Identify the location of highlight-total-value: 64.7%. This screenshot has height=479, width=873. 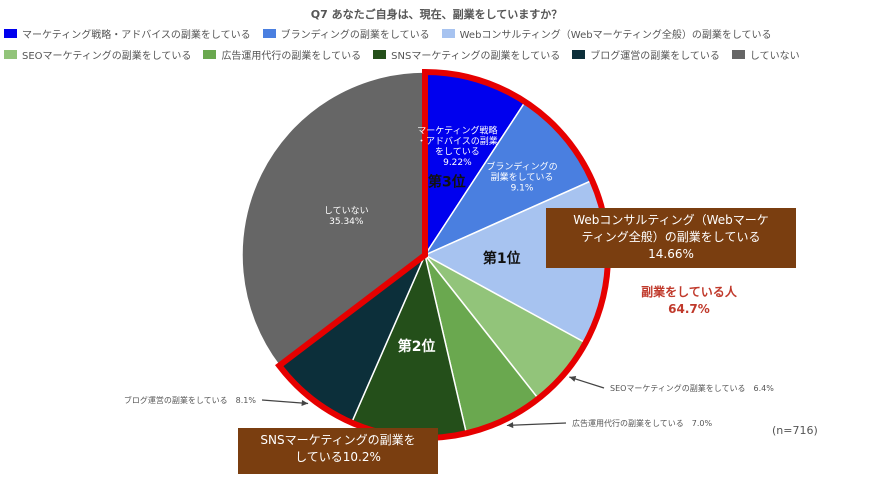
(689, 309).